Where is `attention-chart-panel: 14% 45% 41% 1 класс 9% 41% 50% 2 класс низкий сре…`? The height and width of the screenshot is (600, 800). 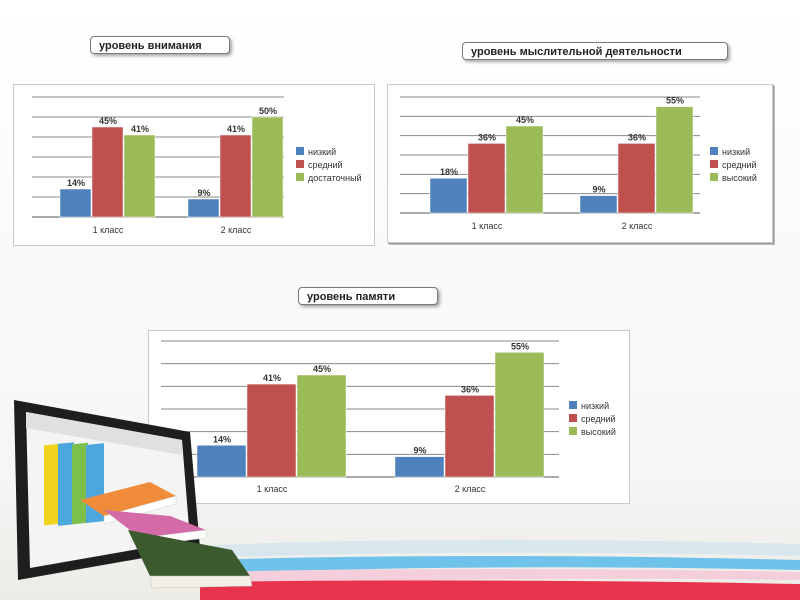 attention-chart-panel: 14% 45% 41% 1 класс 9% 41% 50% 2 класс низкий сре… is located at coordinates (194, 165).